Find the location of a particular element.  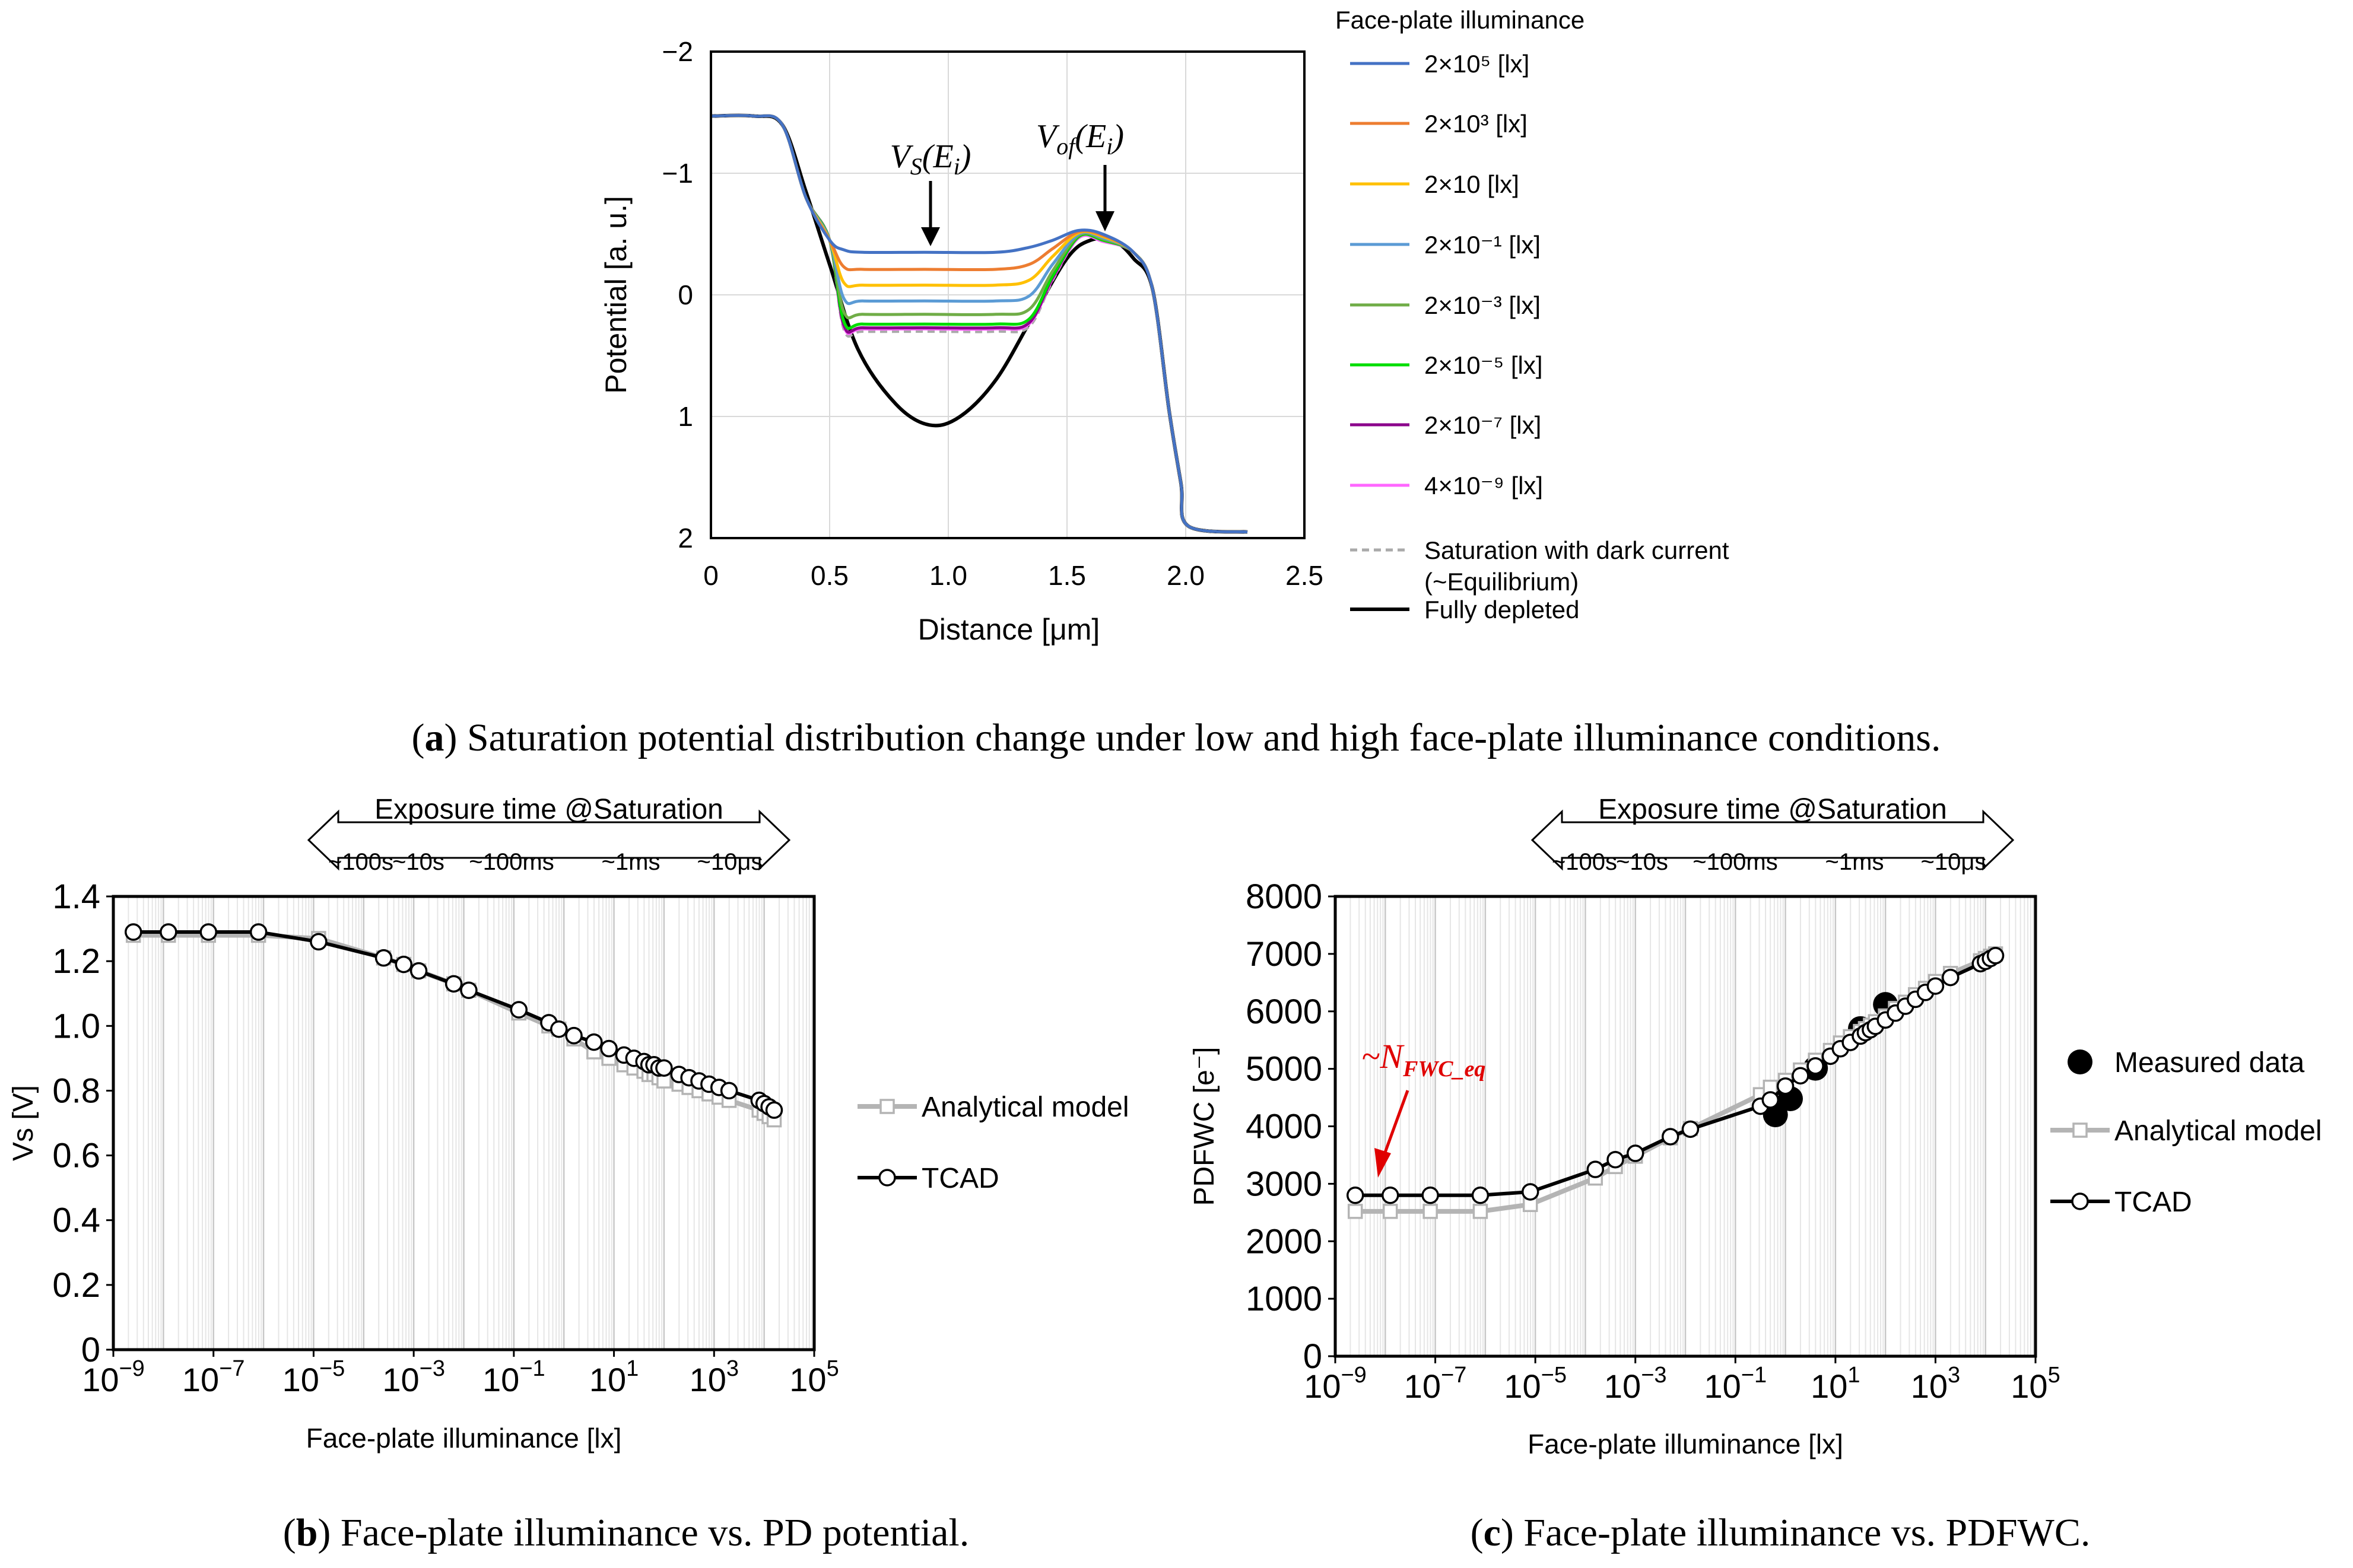

y-tick-label: 2000 is located at coordinates (1284, 1241).